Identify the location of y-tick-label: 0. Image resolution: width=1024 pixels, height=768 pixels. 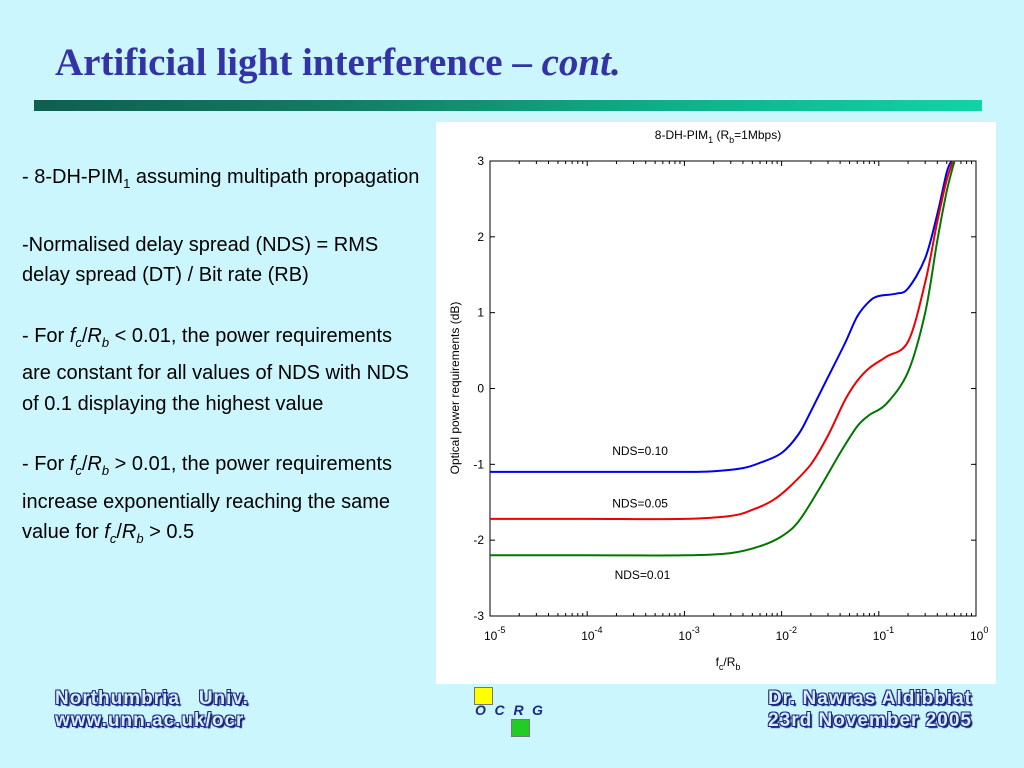
(480, 389).